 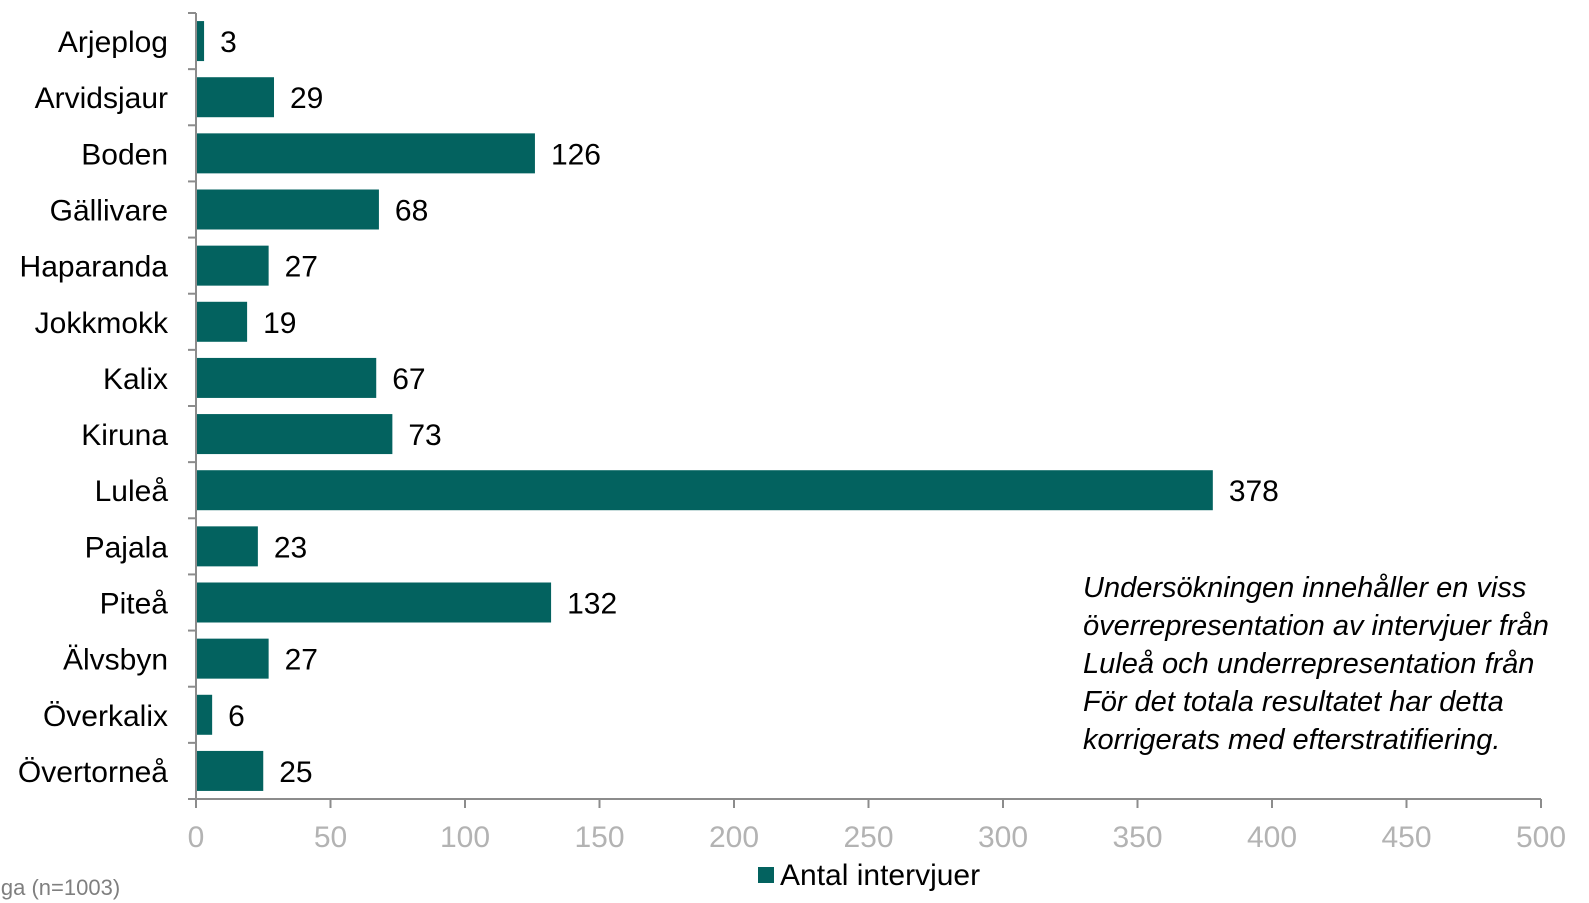 I want to click on annotation-line: överrepresentation av intervjuer från, so click(x=1316, y=626).